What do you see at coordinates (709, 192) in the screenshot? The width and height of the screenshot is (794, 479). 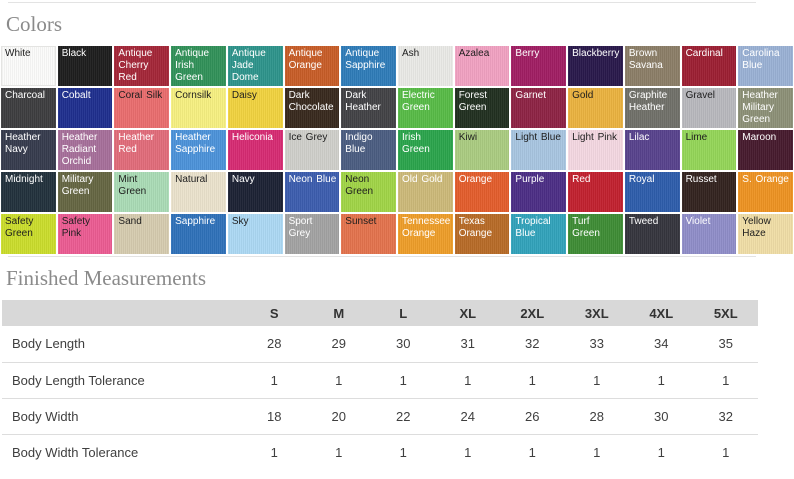 I see `color-swatch-russet: Russet` at bounding box center [709, 192].